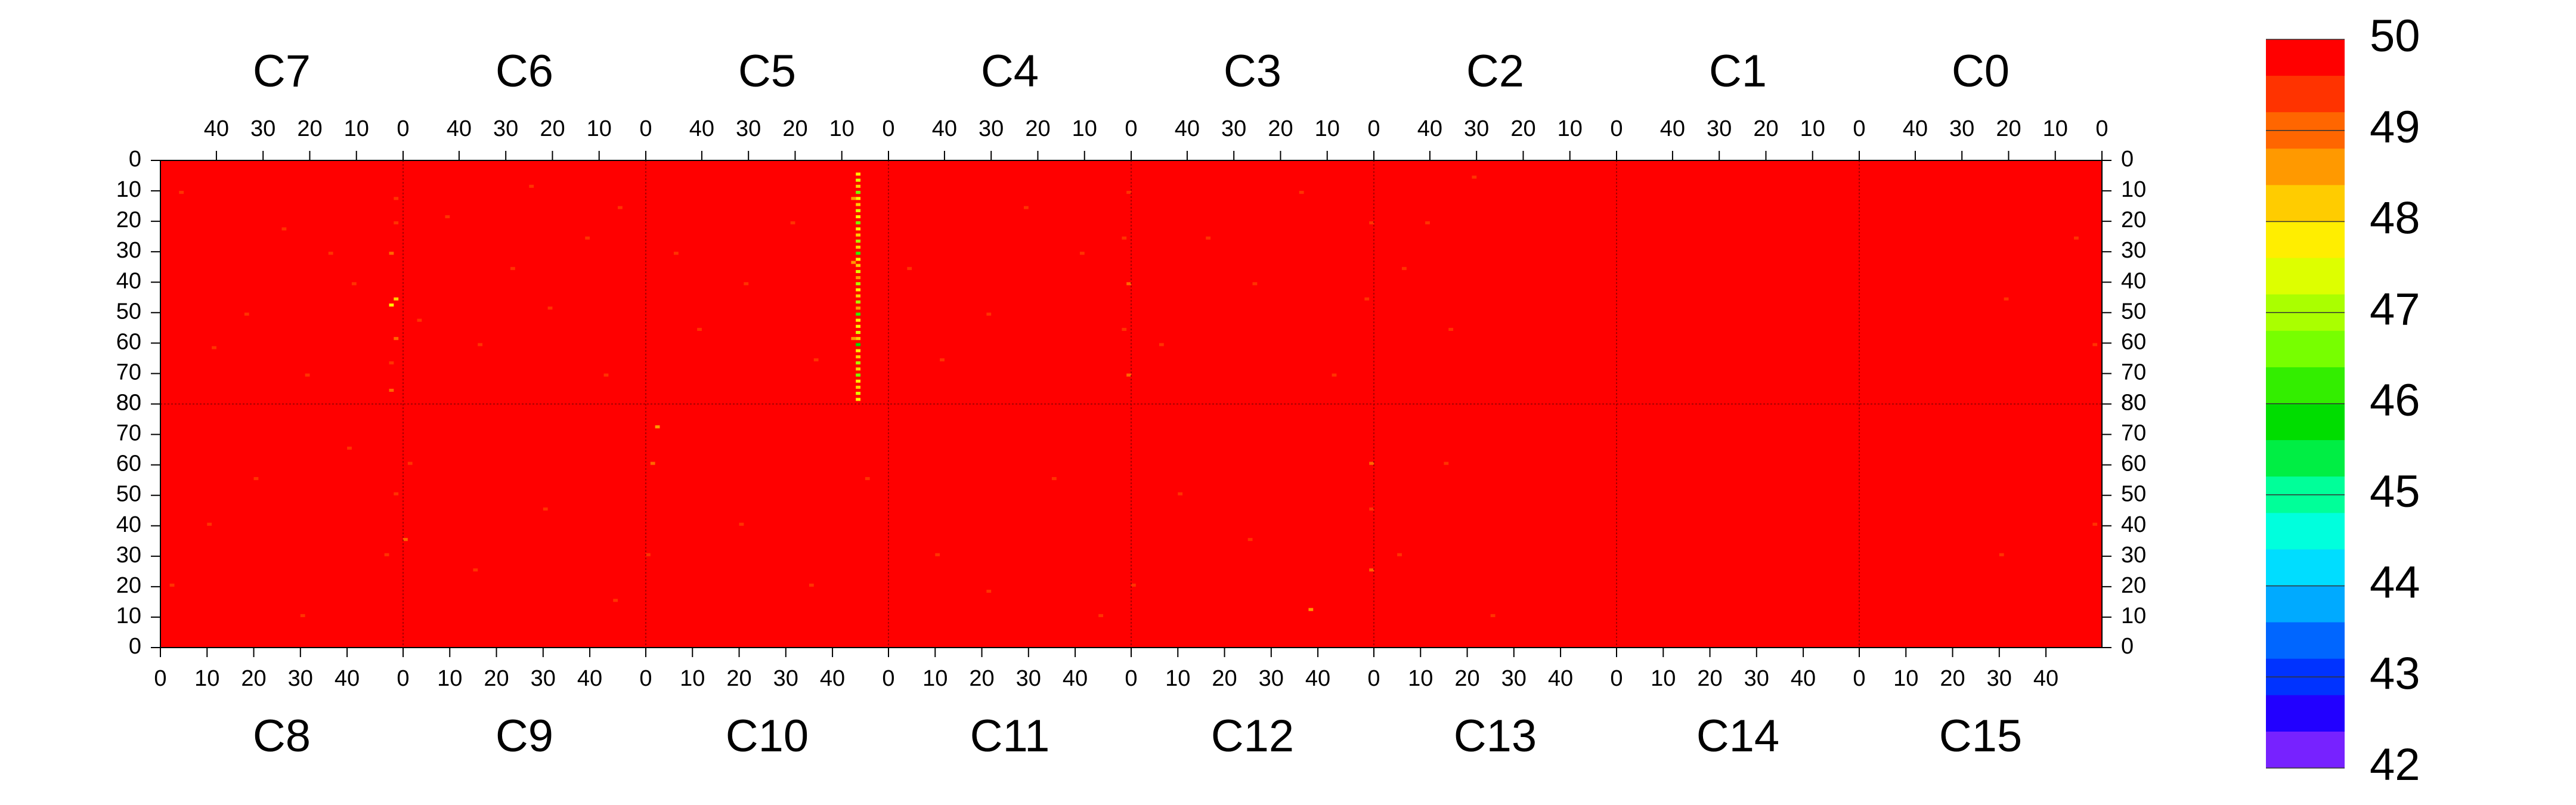  Describe the element at coordinates (1981, 736) in the screenshot. I see `chip-label: C15` at that location.